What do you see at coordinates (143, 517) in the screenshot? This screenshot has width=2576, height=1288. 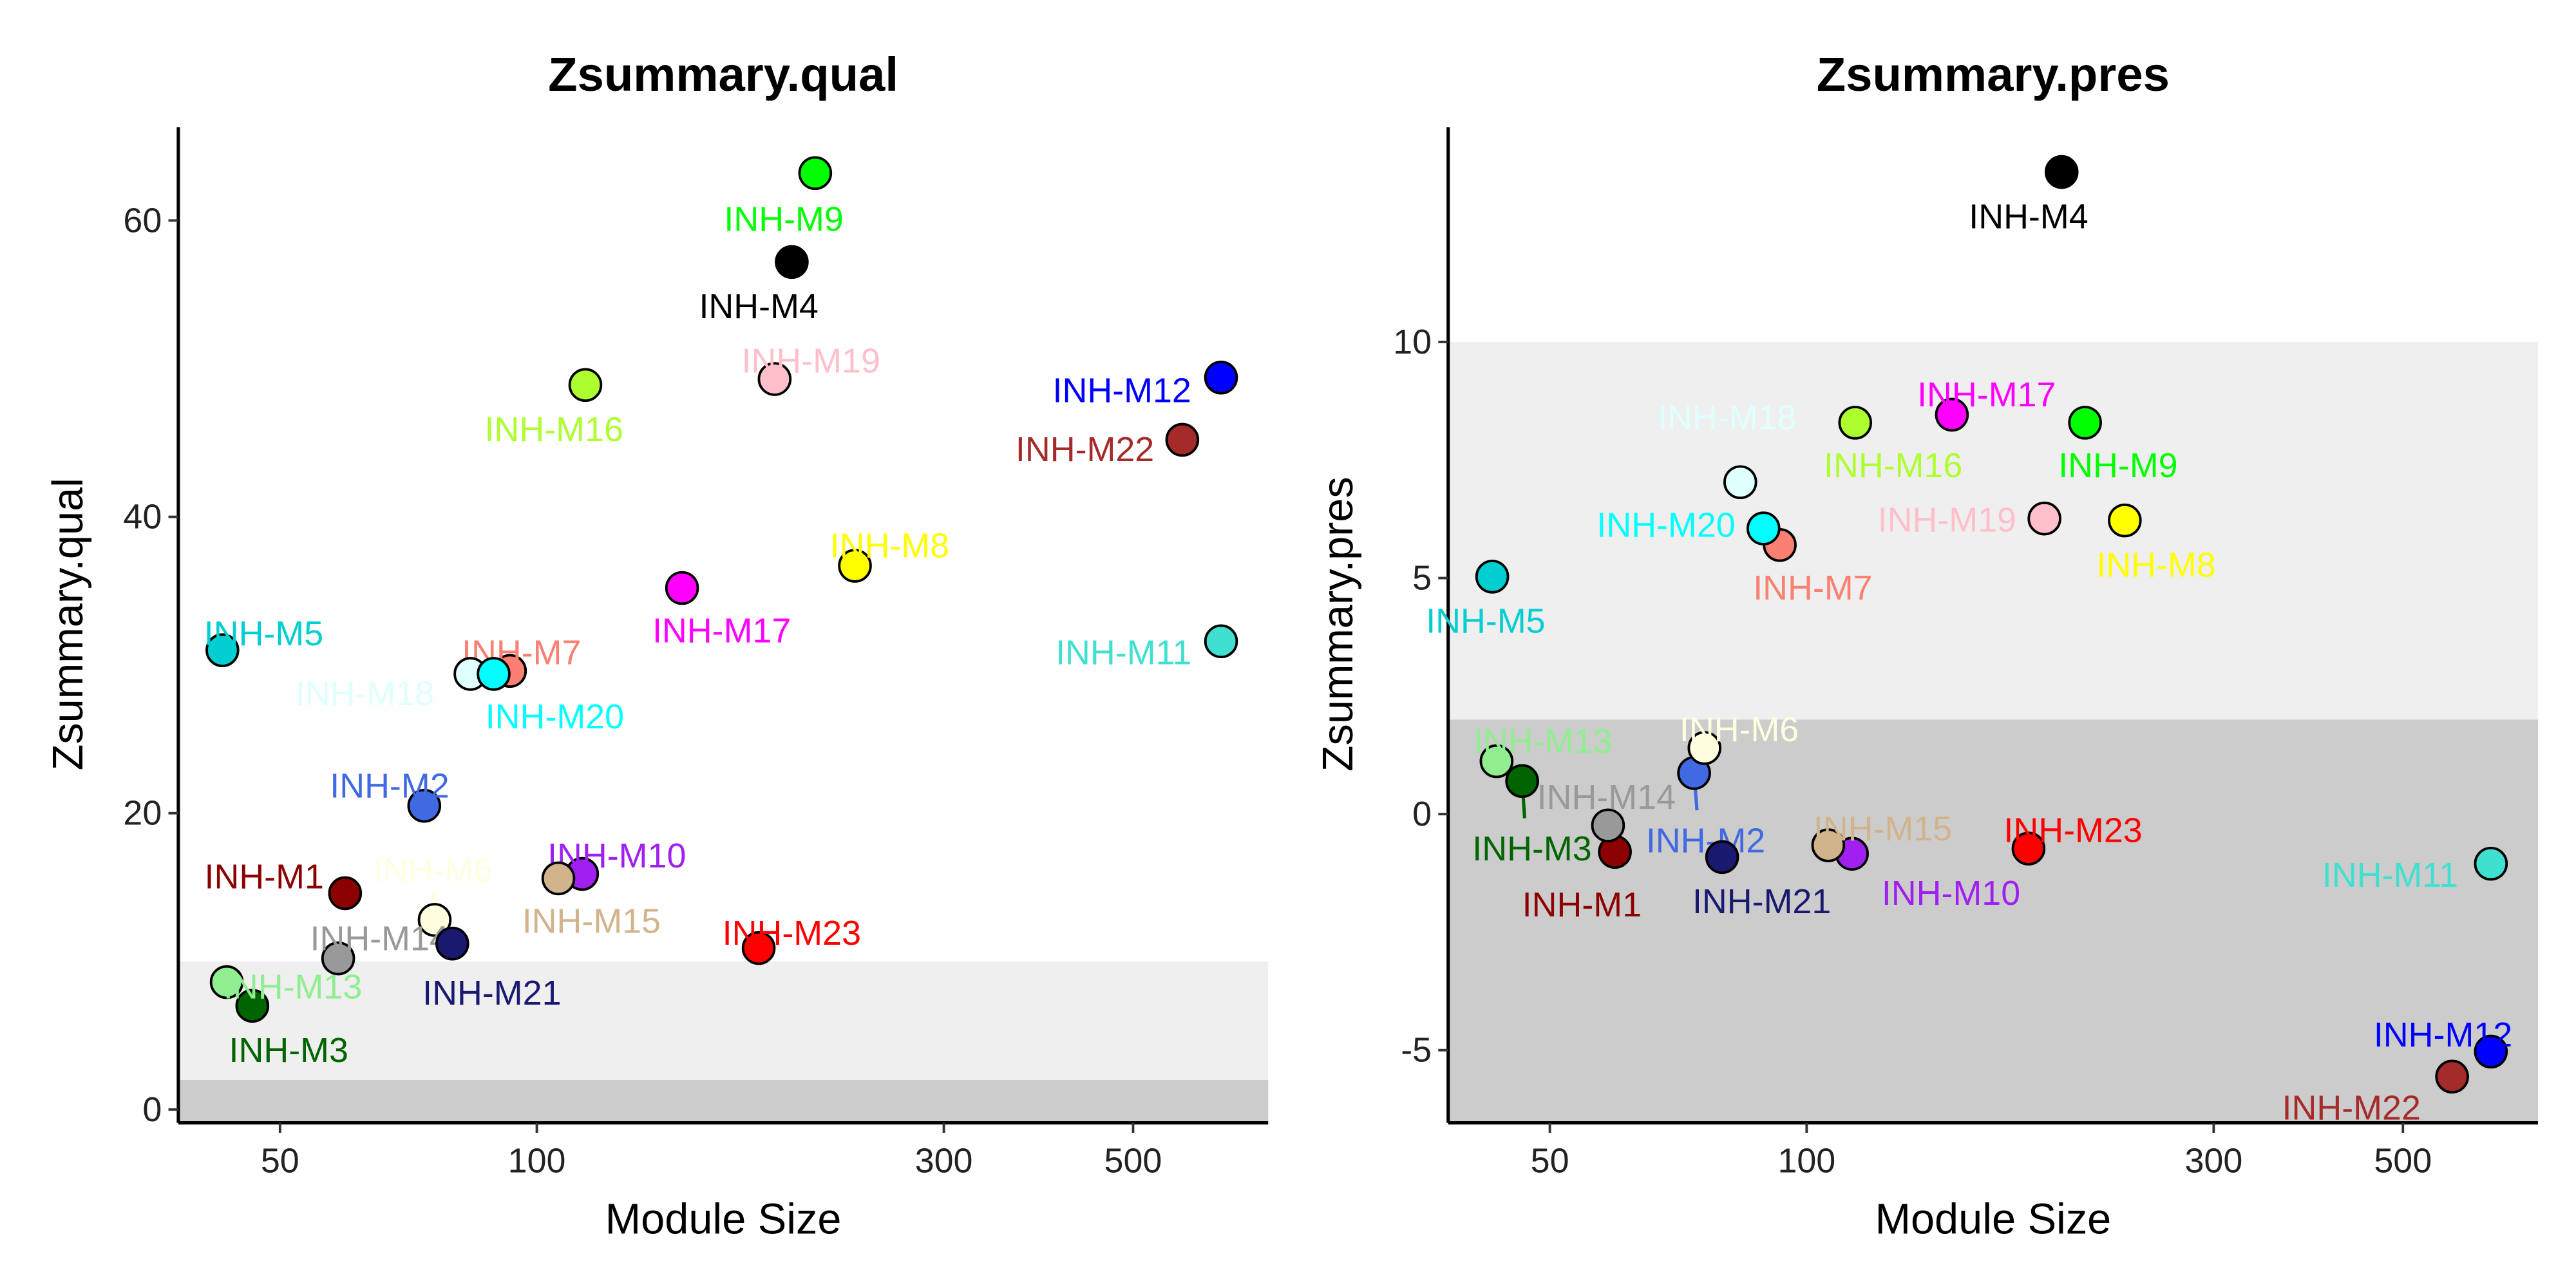 I see `y-tick-label: 40` at bounding box center [143, 517].